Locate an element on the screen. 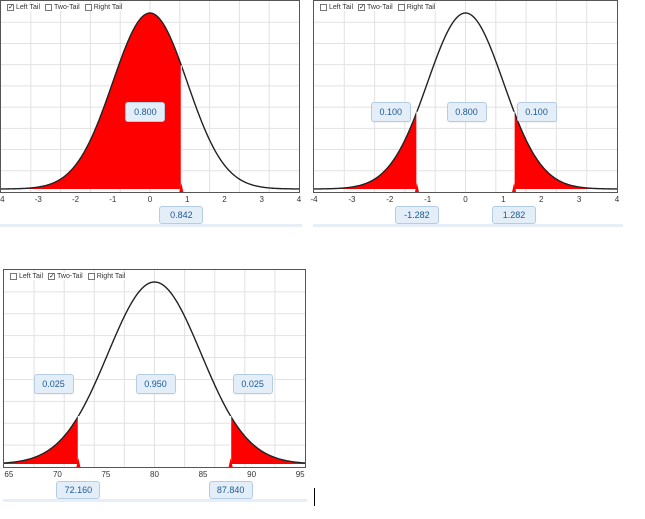  cutoff-value-box: -1.282 is located at coordinates (416, 215).